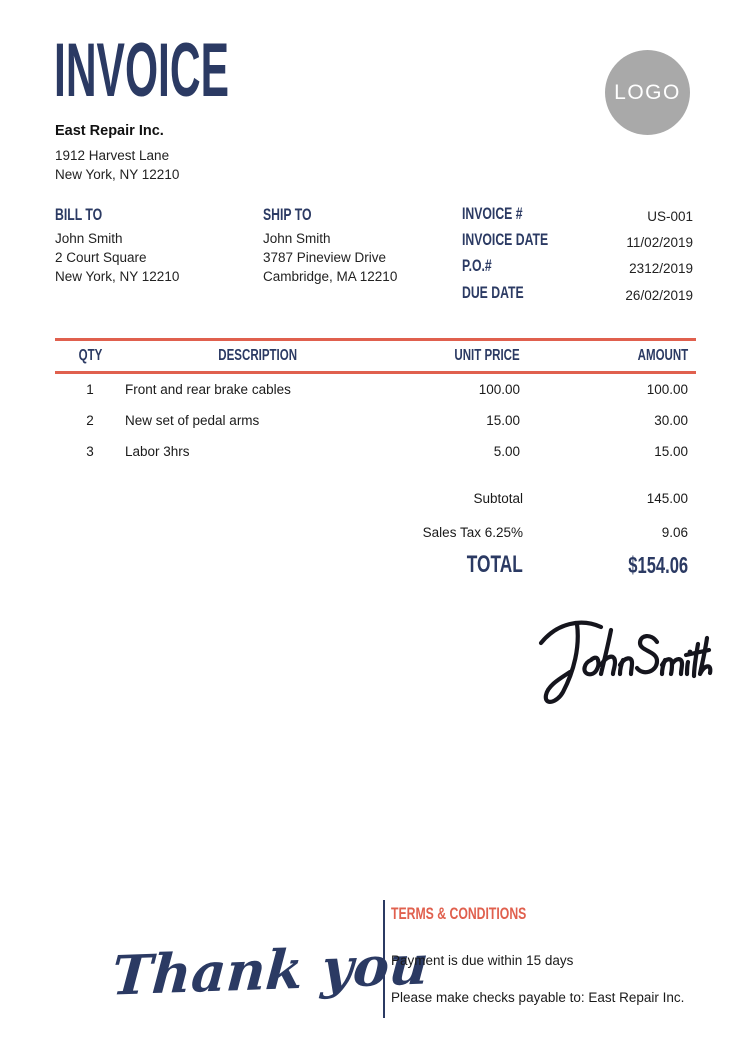 The height and width of the screenshot is (1061, 750). I want to click on ship-to-line: Cambridge, MA 12210, so click(330, 276).